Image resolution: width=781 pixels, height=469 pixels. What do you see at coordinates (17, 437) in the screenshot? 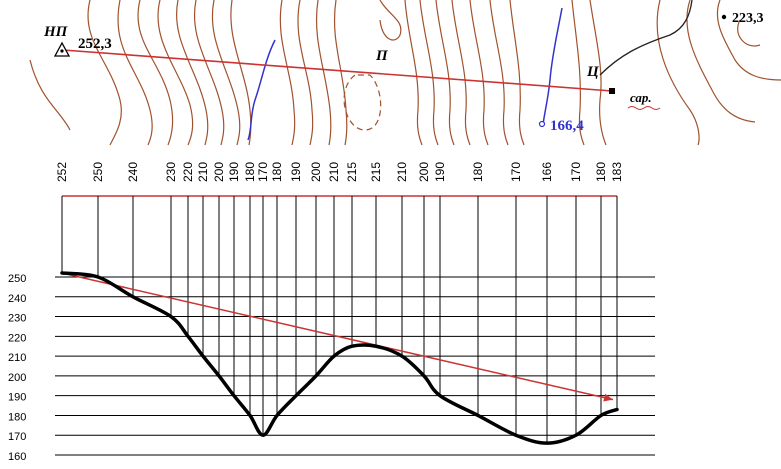
I see `y-tick-label: 170` at bounding box center [17, 437].